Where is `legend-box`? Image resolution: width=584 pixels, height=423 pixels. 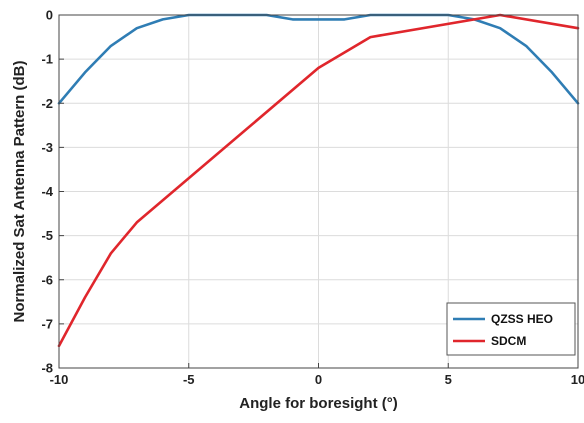 legend-box is located at coordinates (511, 329).